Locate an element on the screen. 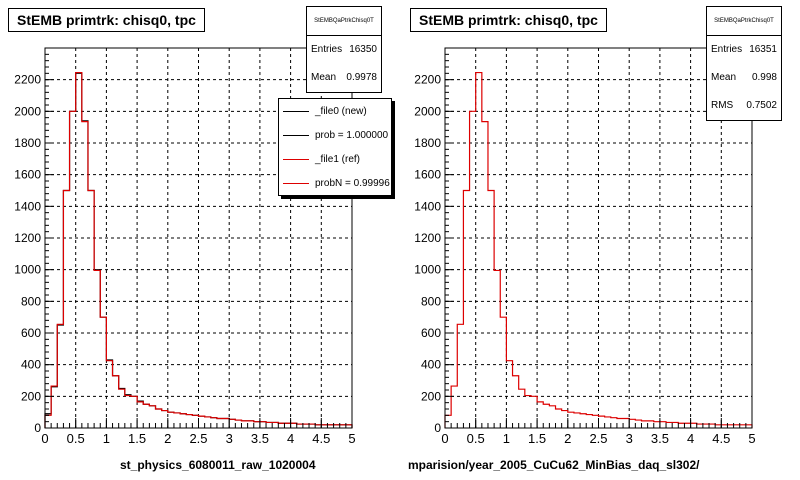  stats-rms-row: RMS 0.7502 is located at coordinates (744, 106).